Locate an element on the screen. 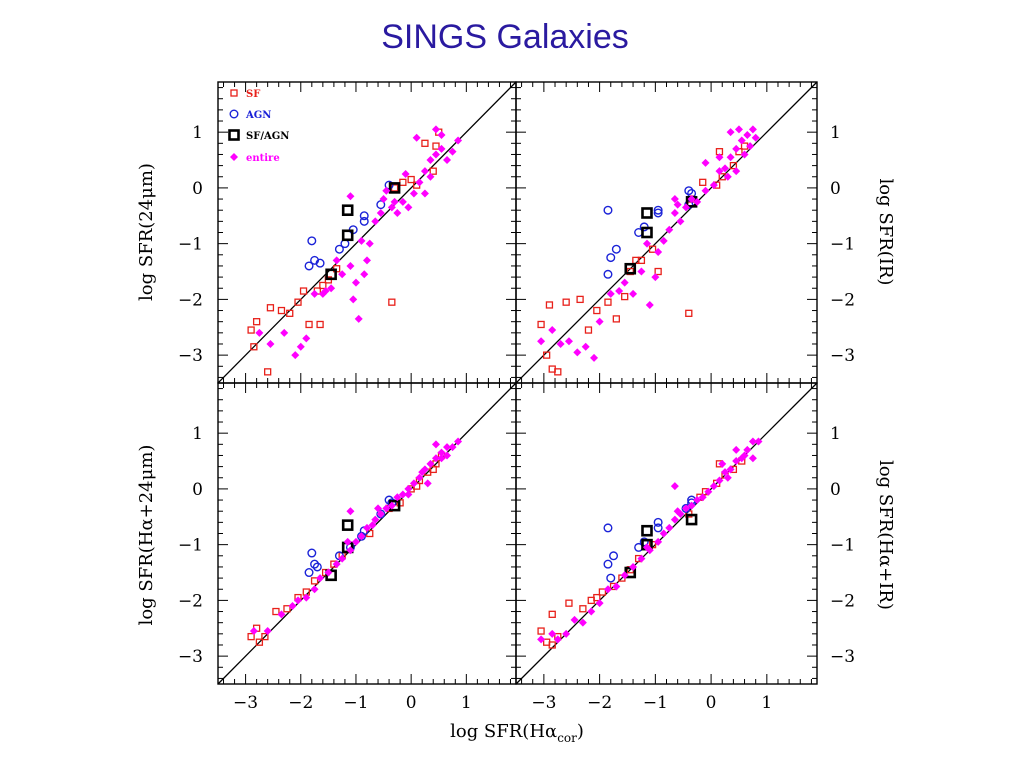  legend-marker is located at coordinates (234, 114).